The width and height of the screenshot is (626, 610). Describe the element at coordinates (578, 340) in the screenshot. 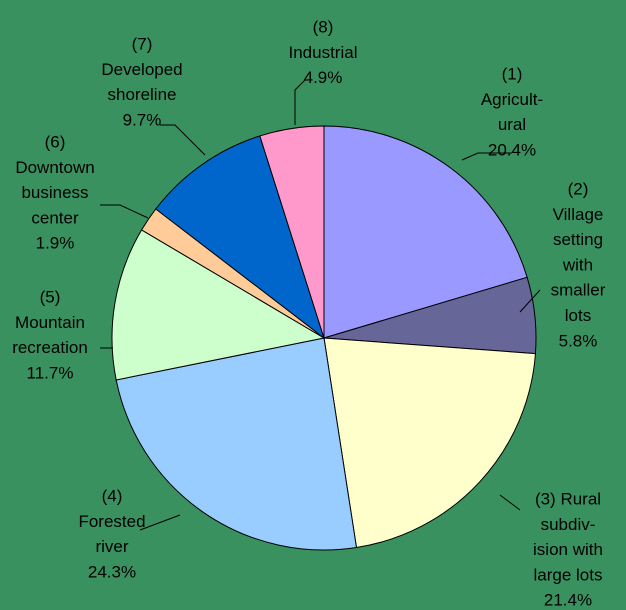

I see `value-label: 5.8%` at that location.